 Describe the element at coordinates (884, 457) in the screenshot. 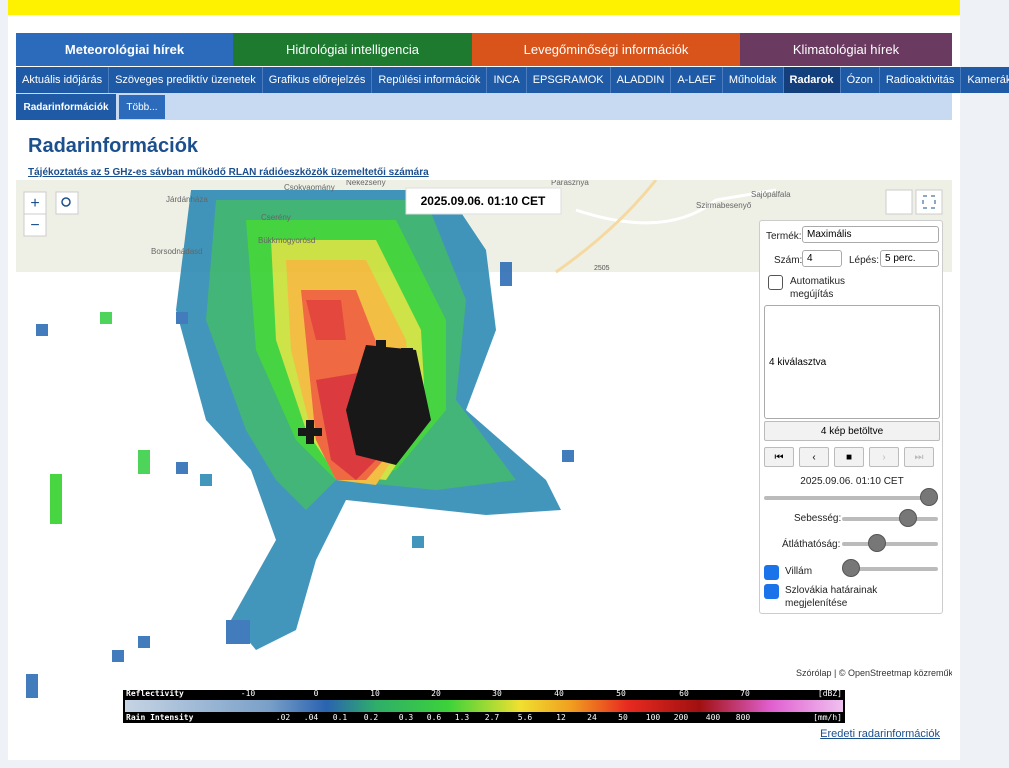

I see `next-button: ›` at that location.